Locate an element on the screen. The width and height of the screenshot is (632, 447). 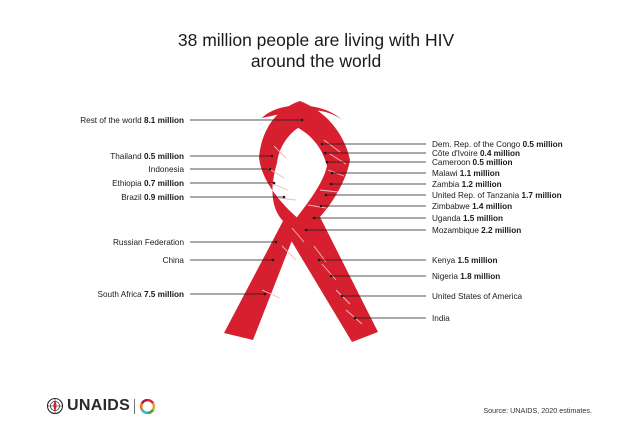
region-name: Uganda is located at coordinates (446, 218).